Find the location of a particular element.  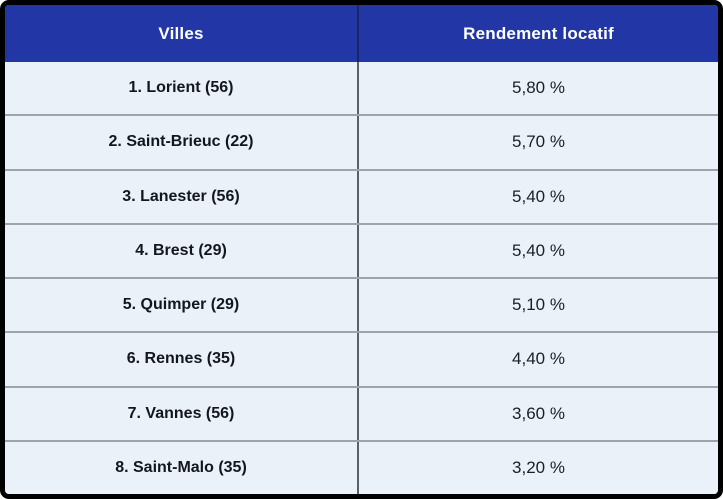

table-row: 5. Quimper (29) 5,10 % is located at coordinates (361, 304).